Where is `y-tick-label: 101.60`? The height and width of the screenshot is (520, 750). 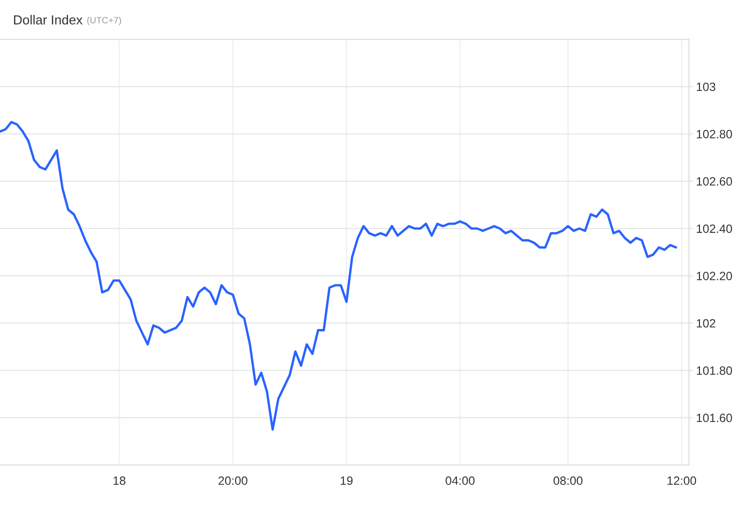
y-tick-label: 101.60 is located at coordinates (714, 418).